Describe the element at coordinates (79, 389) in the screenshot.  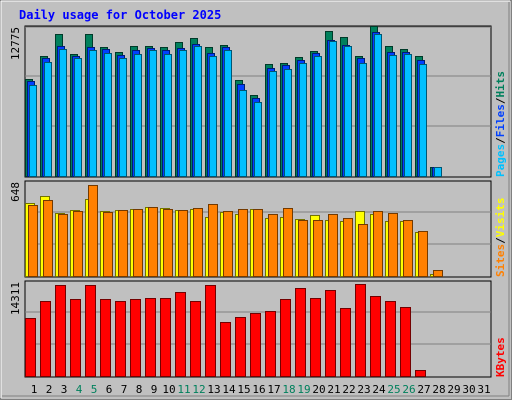
I see `x-tick-label-day-4: 4` at that location.